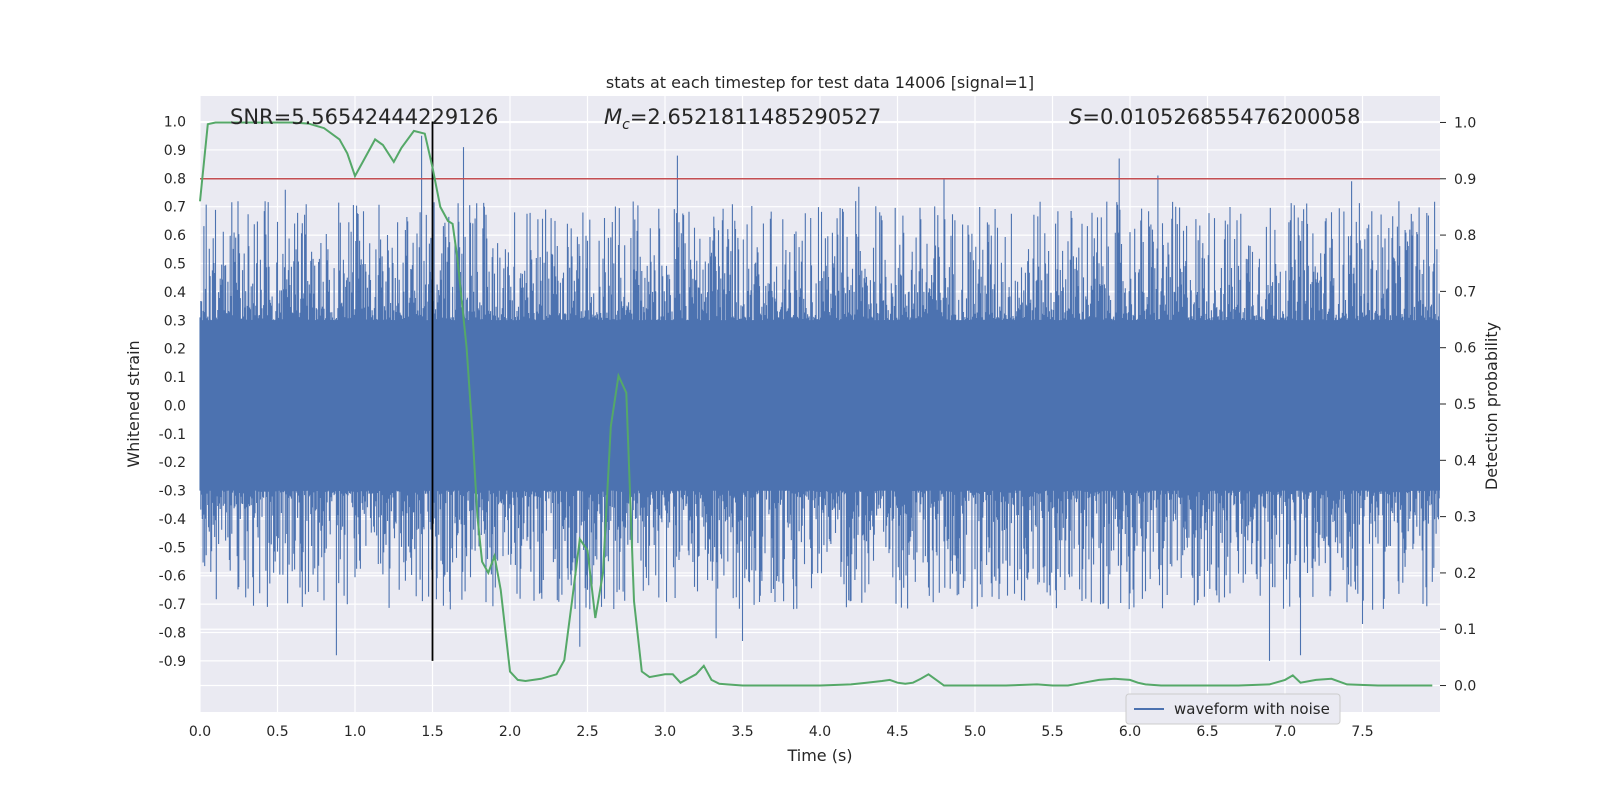 The height and width of the screenshot is (804, 1600). What do you see at coordinates (1465, 292) in the screenshot?
I see `y2-tick-label: 0.7` at bounding box center [1465, 292].